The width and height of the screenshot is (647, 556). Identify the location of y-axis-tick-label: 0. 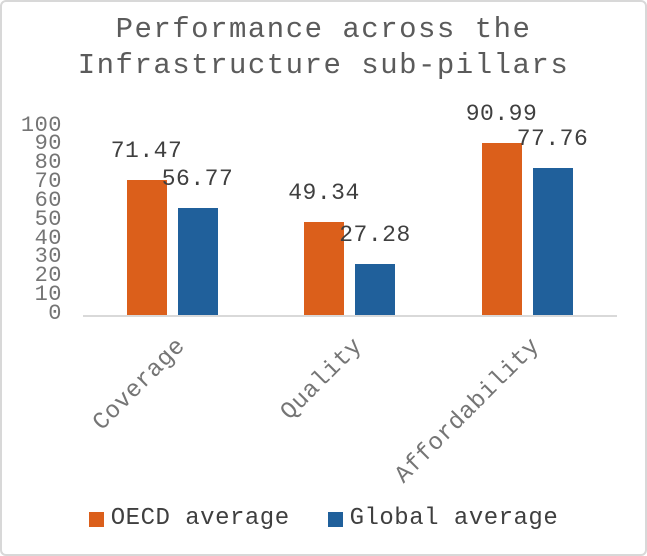
(55, 313).